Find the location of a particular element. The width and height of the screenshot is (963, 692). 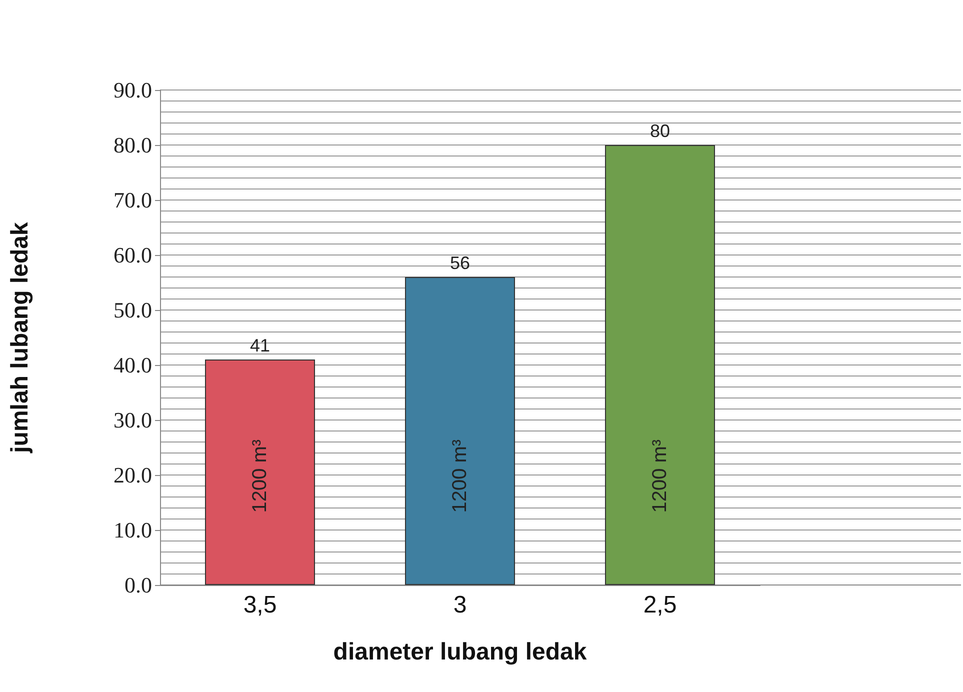

y-tick-label: 10.0 is located at coordinates (133, 530).